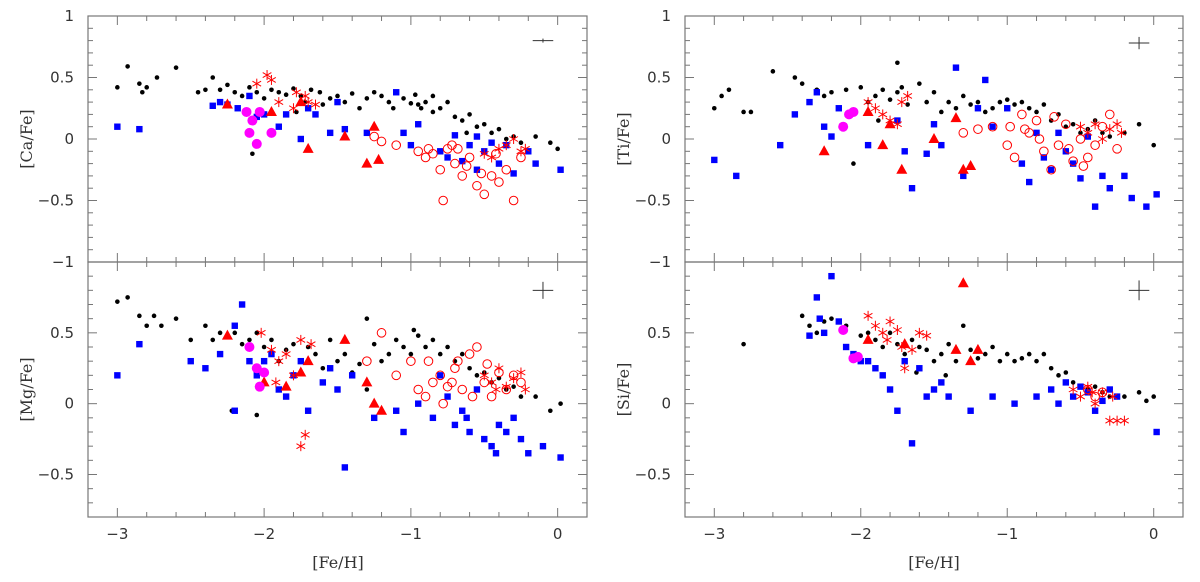  What do you see at coordinates (623, 138) in the screenshot?
I see `y-axis-label: [Ti/Fe]` at bounding box center [623, 138].